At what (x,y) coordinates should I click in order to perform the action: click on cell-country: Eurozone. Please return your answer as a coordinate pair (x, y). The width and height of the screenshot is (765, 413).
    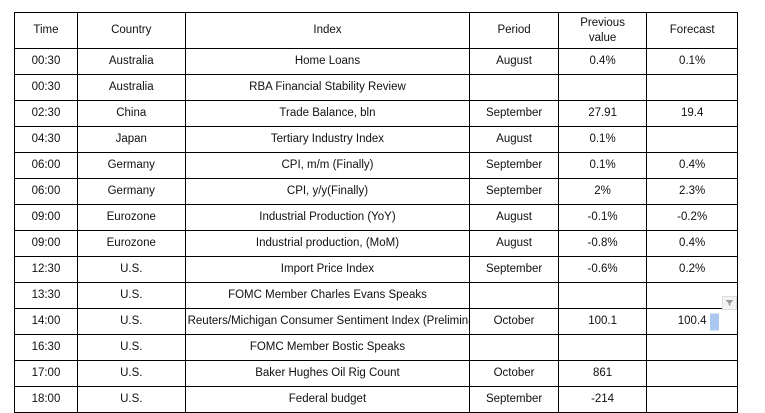
    Looking at the image, I should click on (131, 243).